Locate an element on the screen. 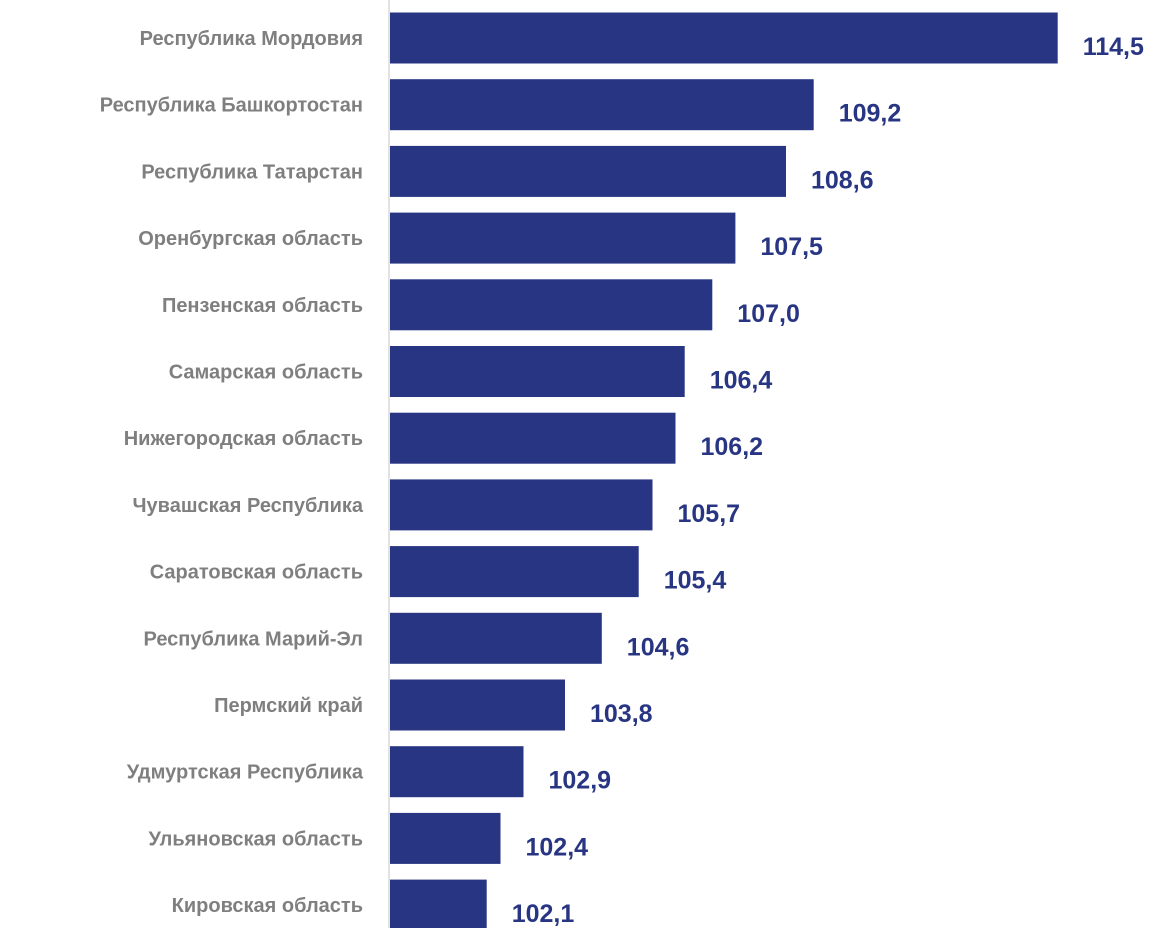  value-label: 107,0 is located at coordinates (768, 314).